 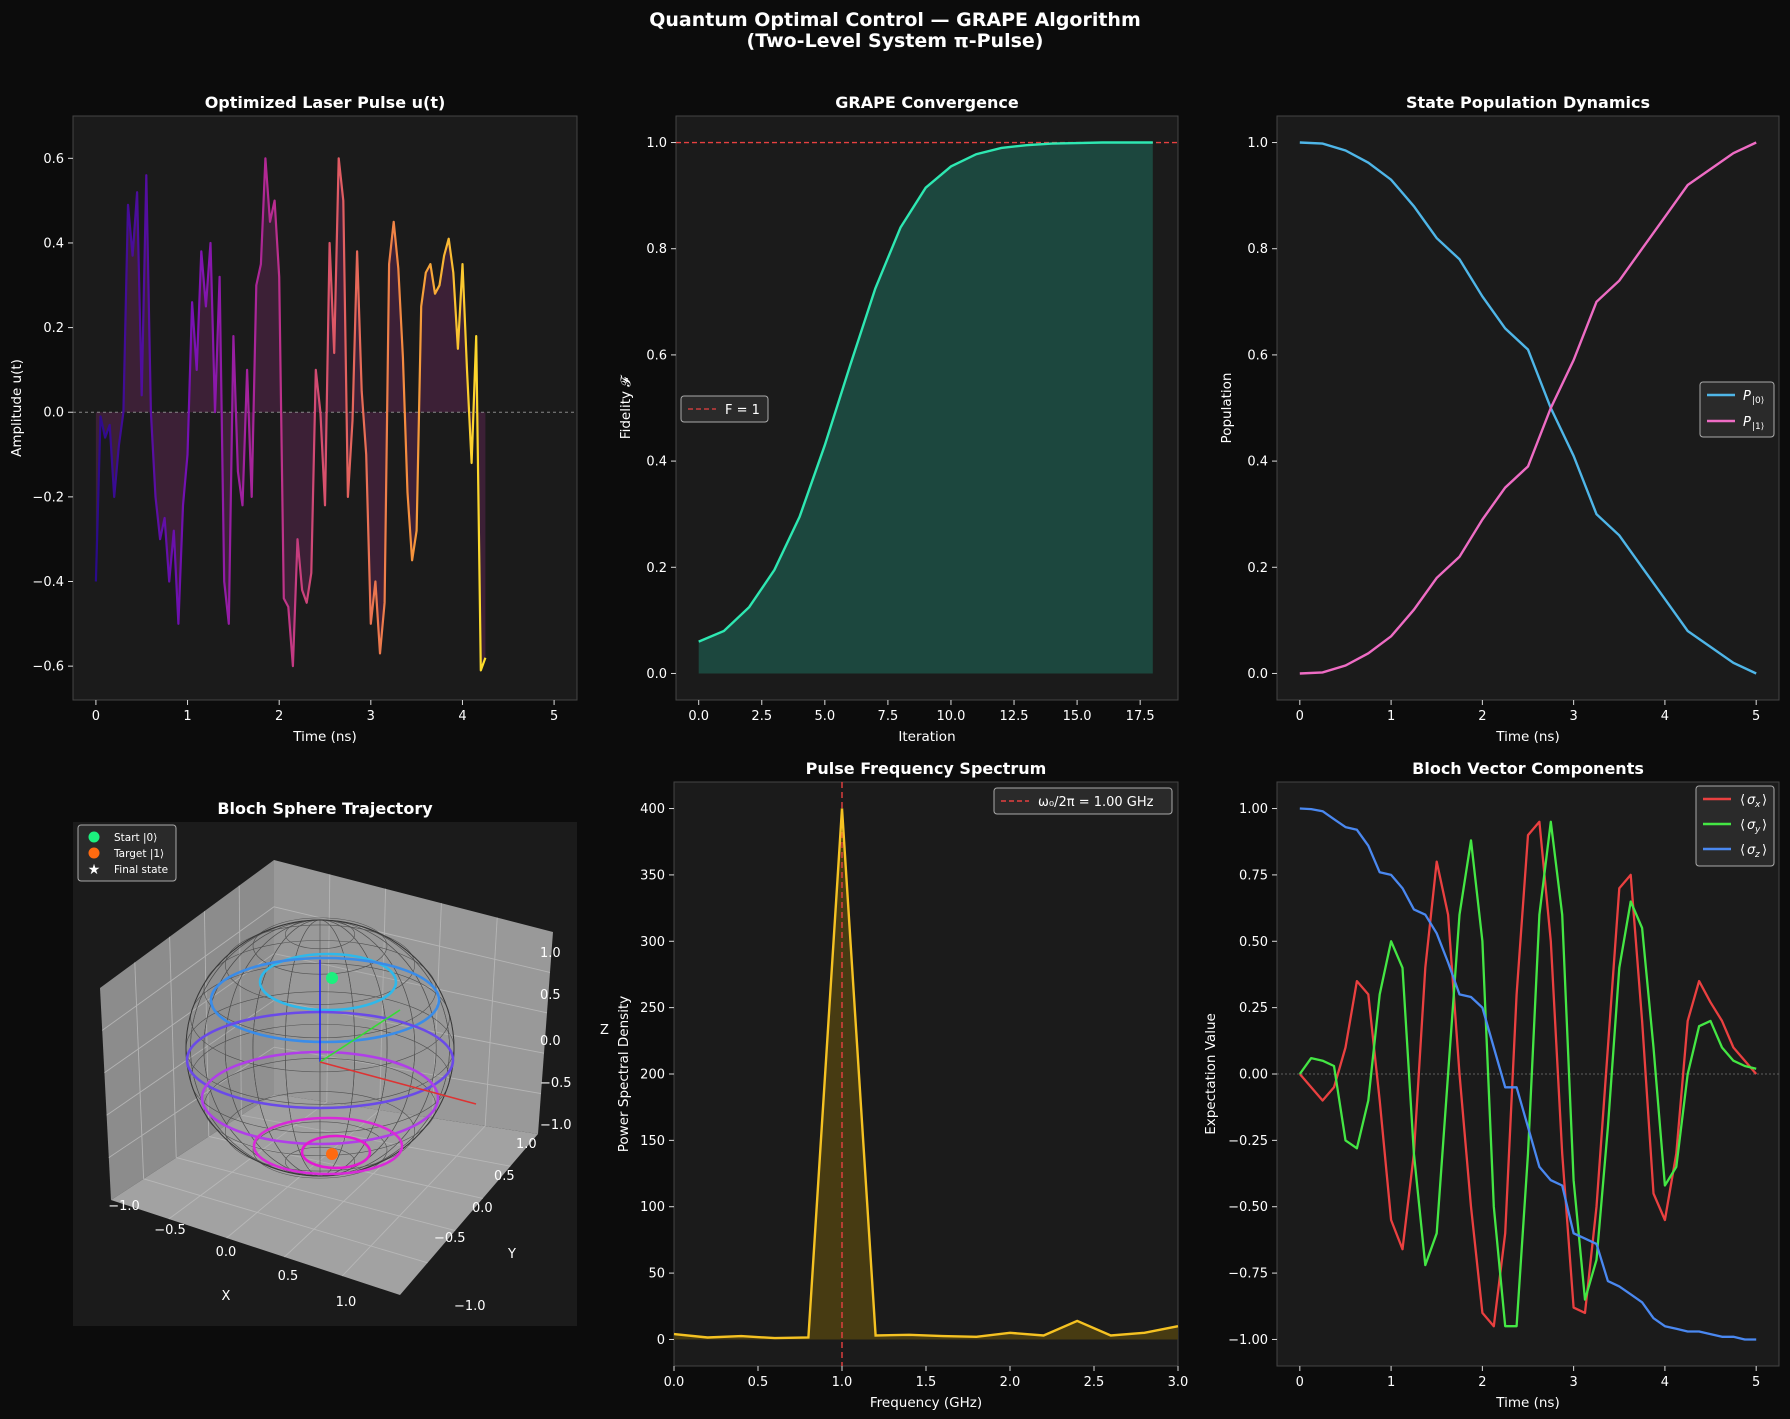 What do you see at coordinates (360, 1036) in the screenshot?
I see `y-axis-arrow` at bounding box center [360, 1036].